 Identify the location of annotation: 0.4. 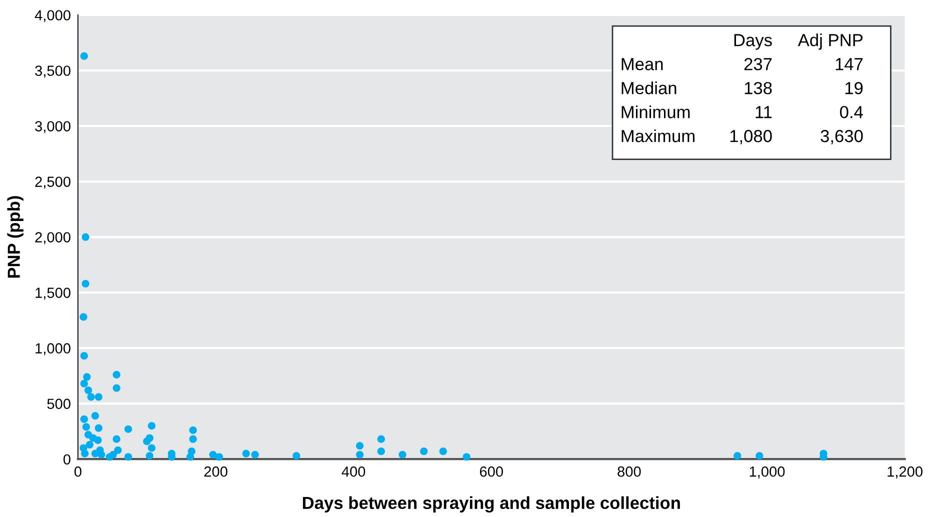
(851, 112).